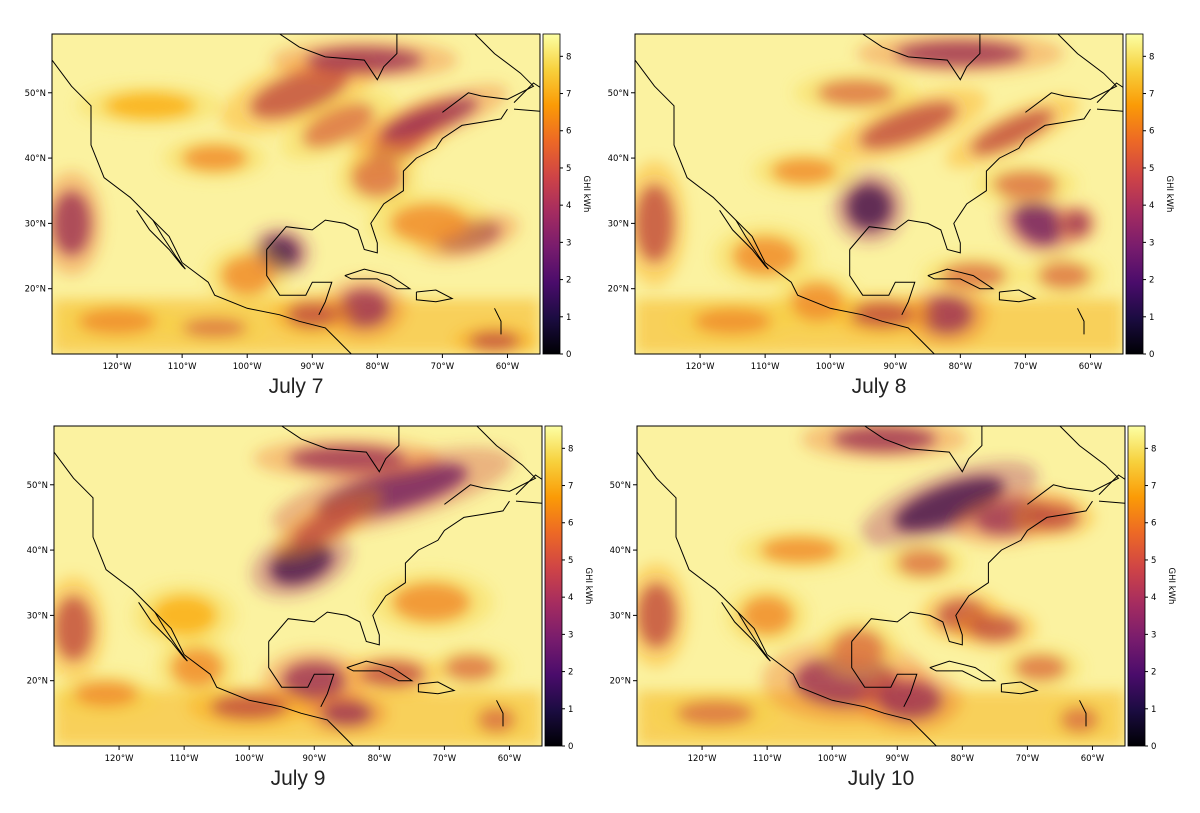  What do you see at coordinates (298, 778) in the screenshot?
I see `panel-title: July 9` at bounding box center [298, 778].